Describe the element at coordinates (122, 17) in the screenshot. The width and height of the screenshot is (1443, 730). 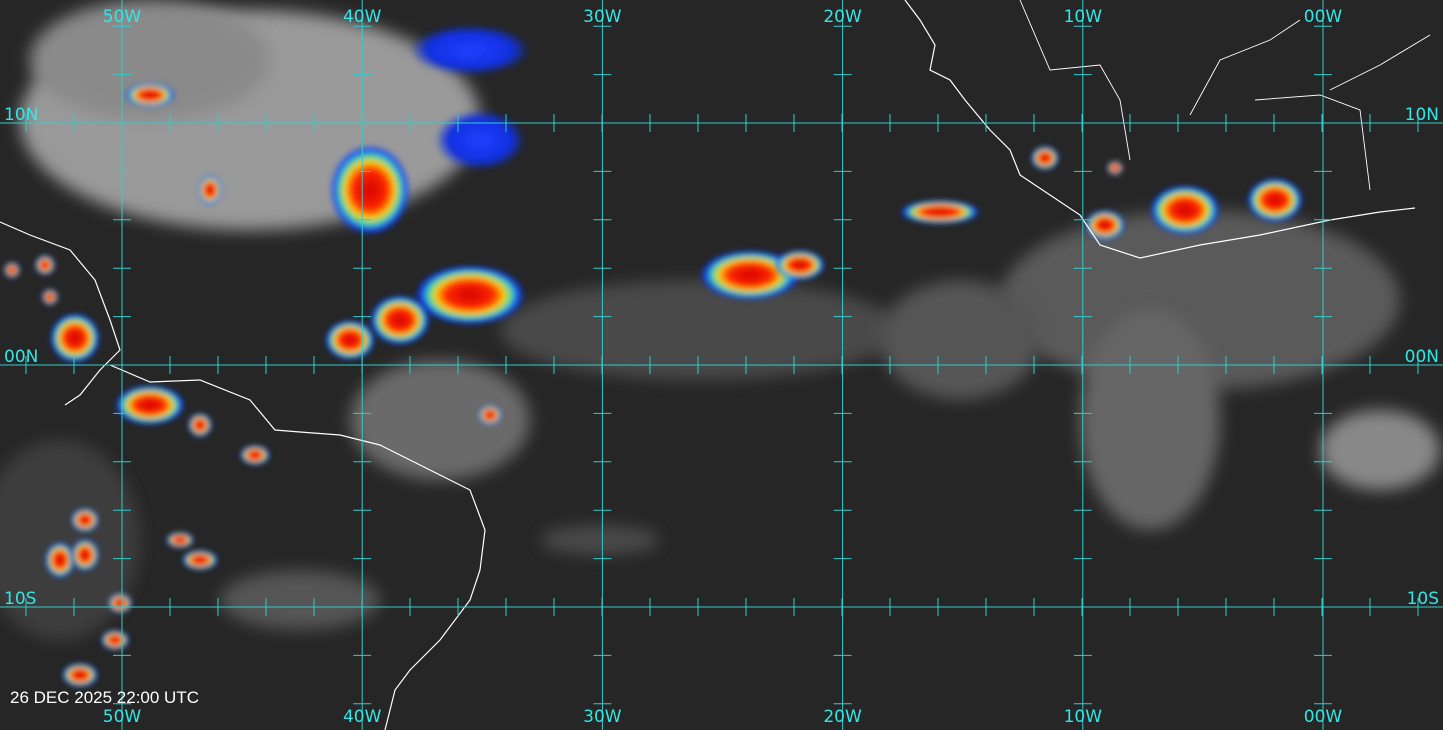
I see `lon-label-top: 50W` at that location.